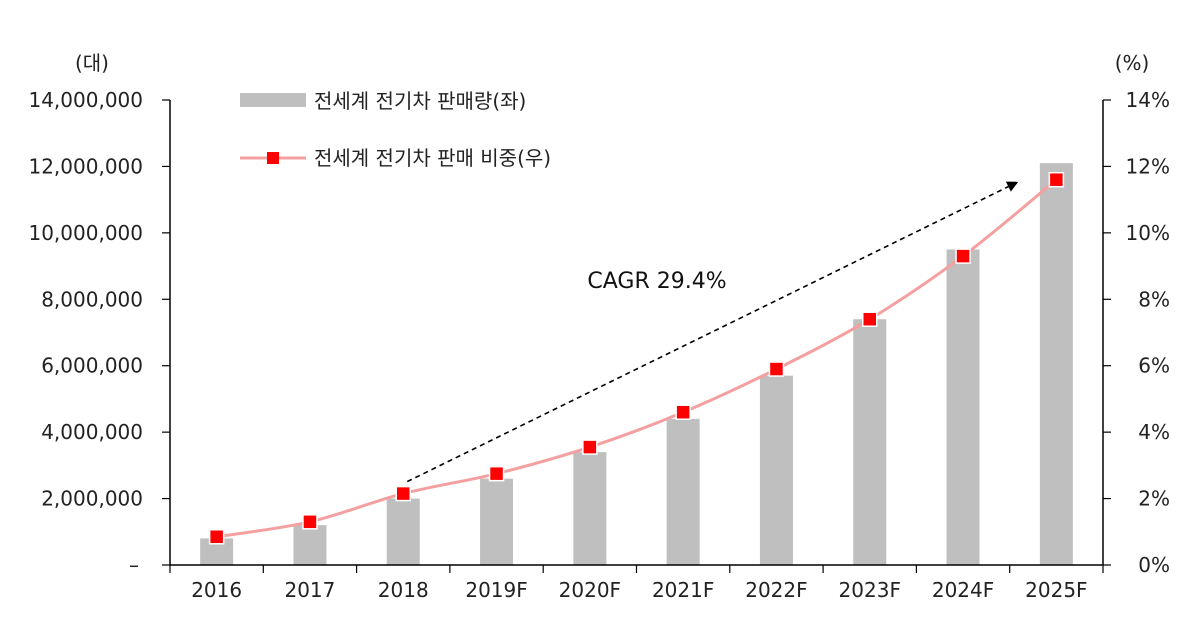 This screenshot has height=641, width=1194. What do you see at coordinates (496, 590) in the screenshot?
I see `x-tick-label: 2019F` at bounding box center [496, 590].